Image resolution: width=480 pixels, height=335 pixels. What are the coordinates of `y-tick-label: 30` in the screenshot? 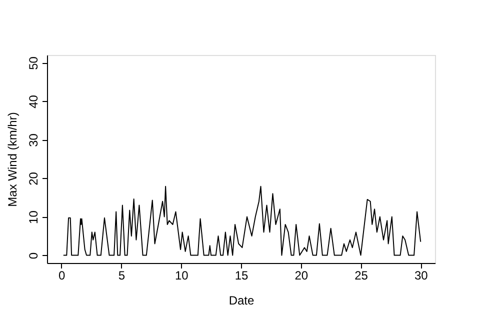 It's located at (33, 140).